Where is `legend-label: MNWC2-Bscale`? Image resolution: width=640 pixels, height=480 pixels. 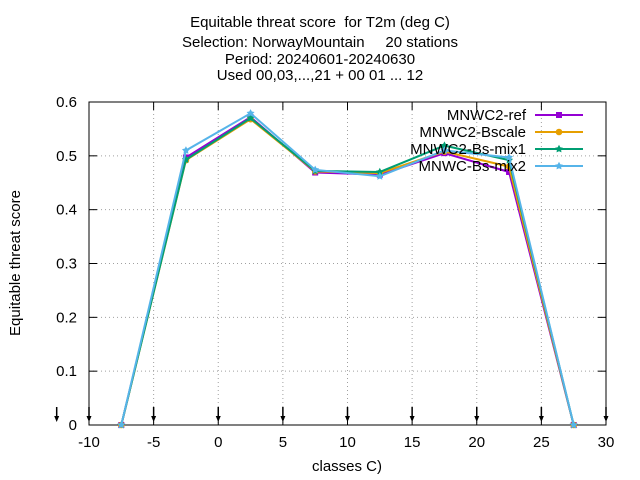
legend-label: MNWC2-Bscale is located at coordinates (472, 132).